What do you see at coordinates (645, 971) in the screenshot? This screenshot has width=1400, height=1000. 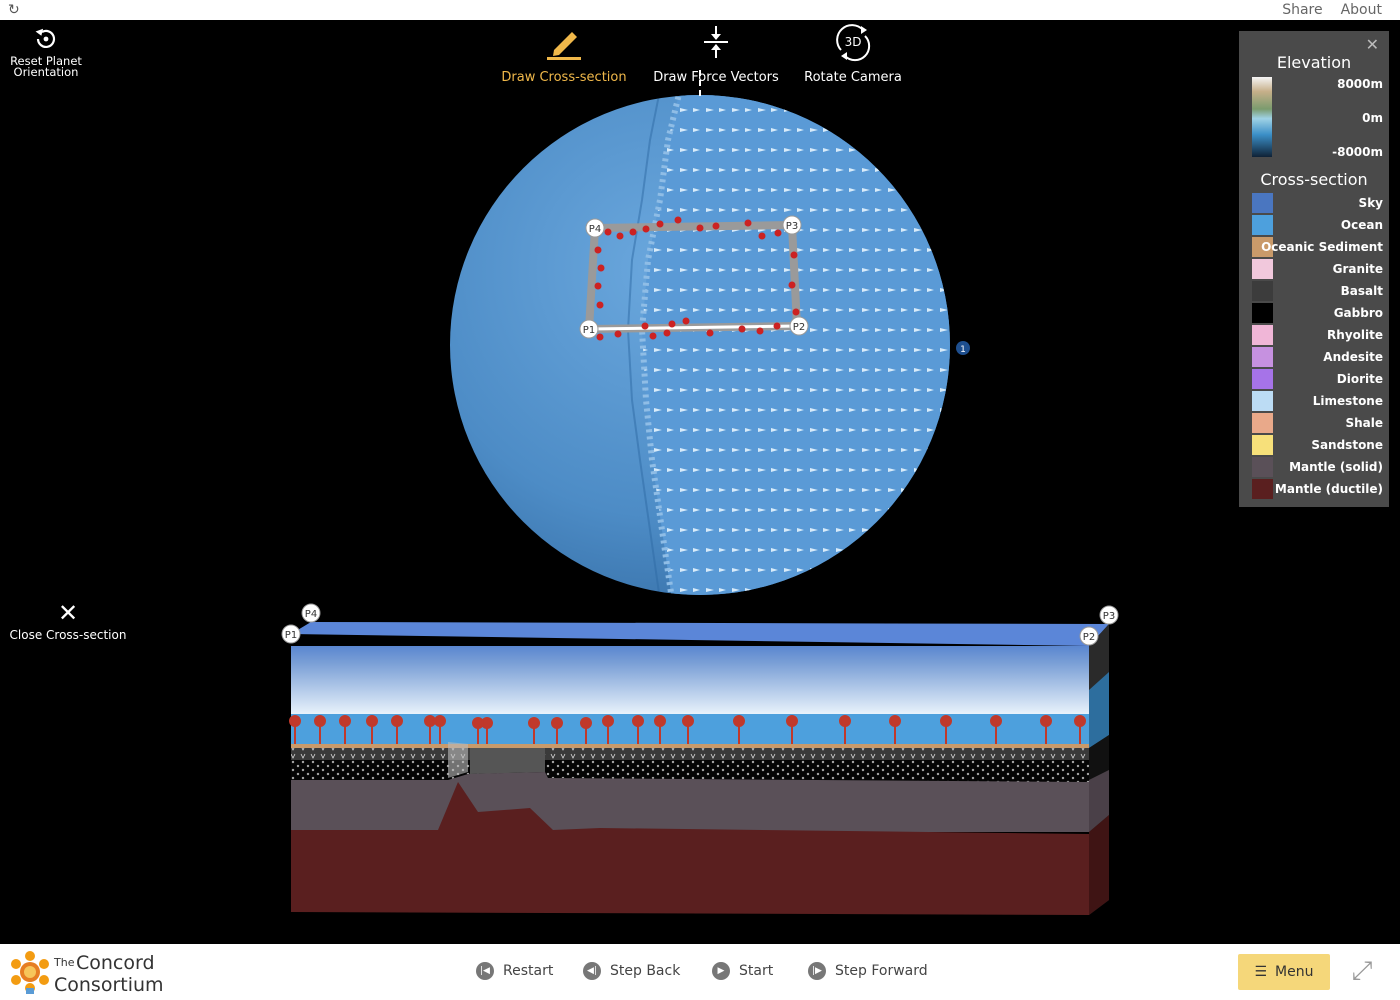 I see `step-back-label: Step Back` at bounding box center [645, 971].